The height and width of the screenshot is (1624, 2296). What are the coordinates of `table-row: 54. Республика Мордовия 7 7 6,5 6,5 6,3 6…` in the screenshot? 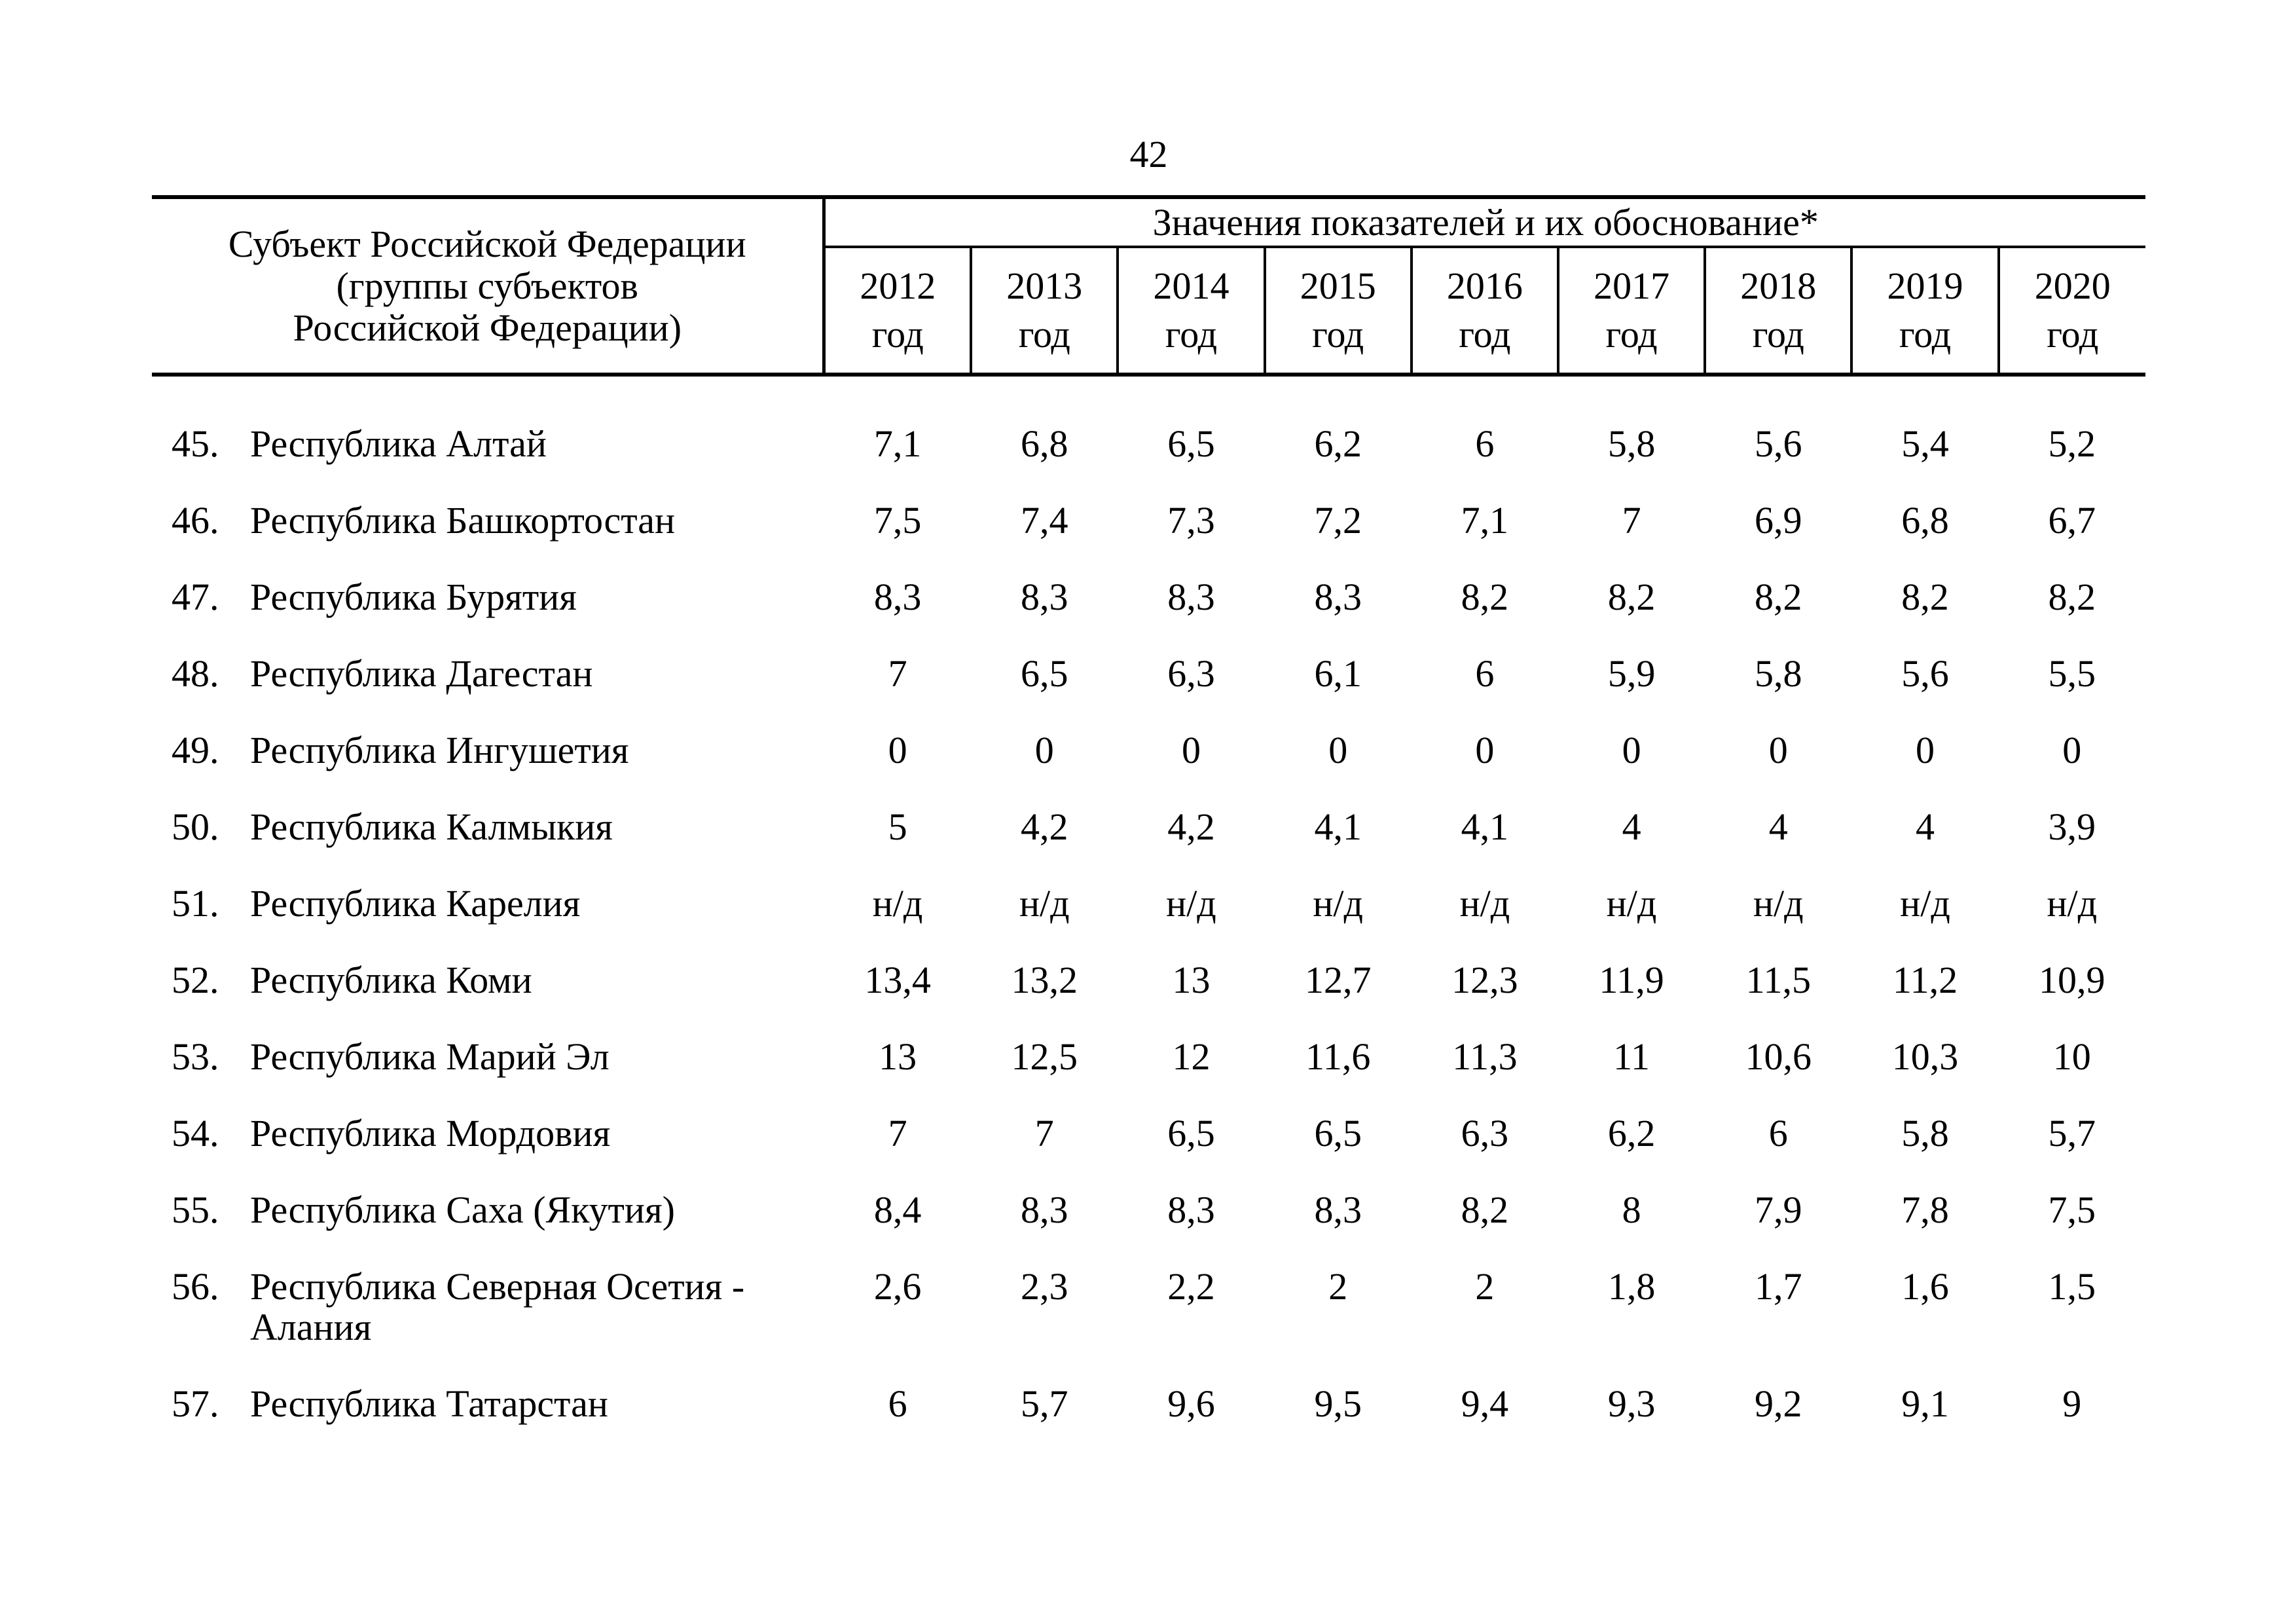 It's located at (1148, 1134).